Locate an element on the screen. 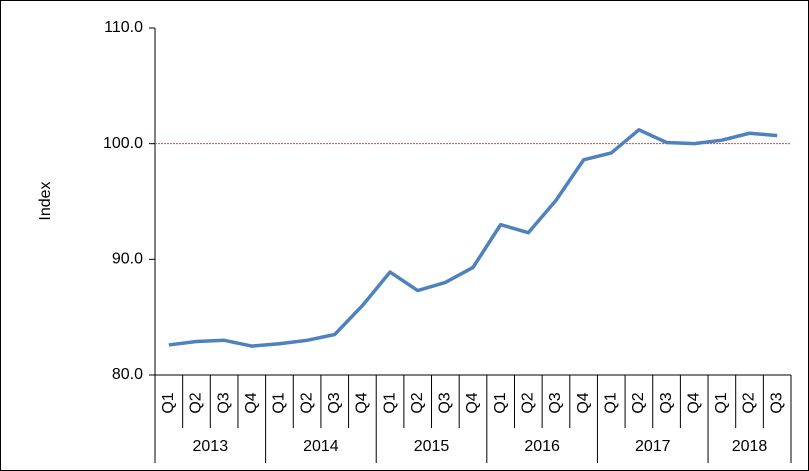 The height and width of the screenshot is (471, 809). y-tick-label: 90.0 is located at coordinates (127, 259).